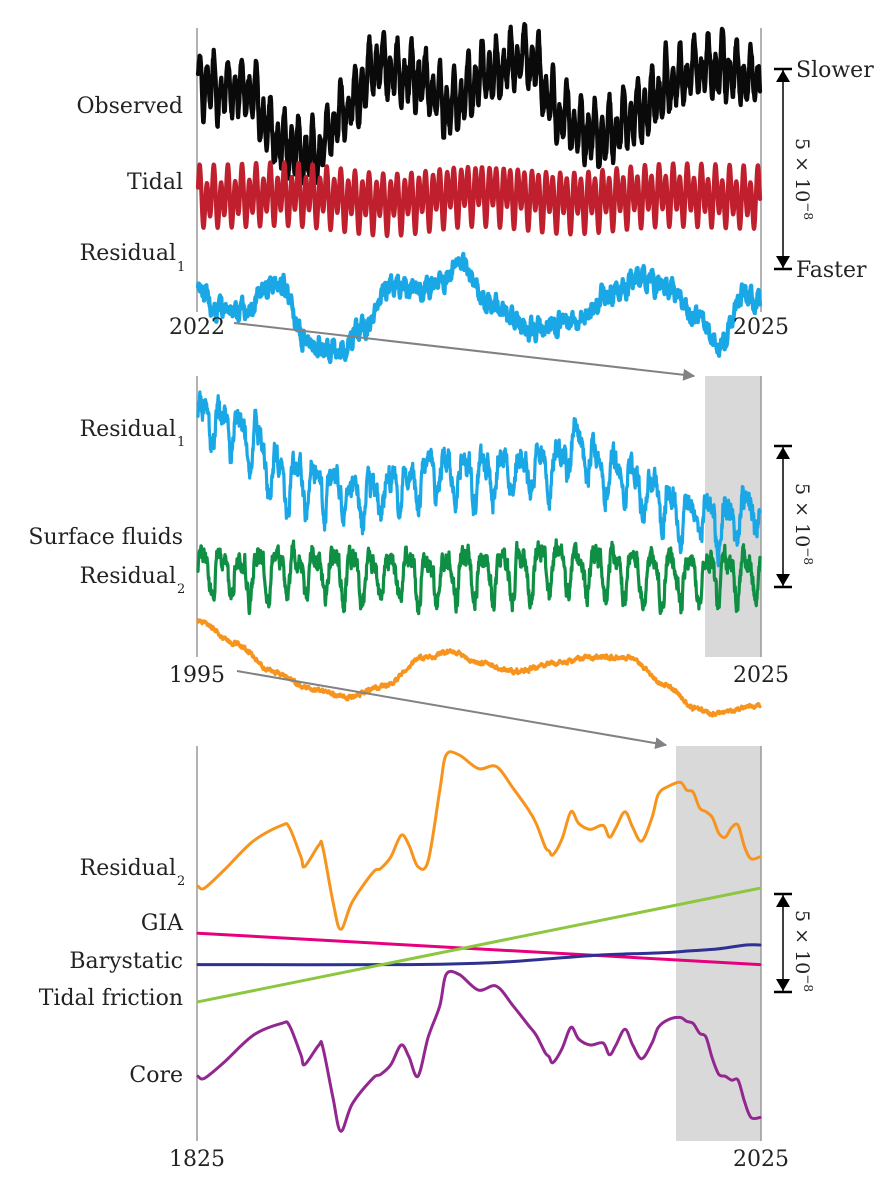 The width and height of the screenshot is (892, 1200). Describe the element at coordinates (197, 1159) in the screenshot. I see `x-tick-start: 1825` at that location.